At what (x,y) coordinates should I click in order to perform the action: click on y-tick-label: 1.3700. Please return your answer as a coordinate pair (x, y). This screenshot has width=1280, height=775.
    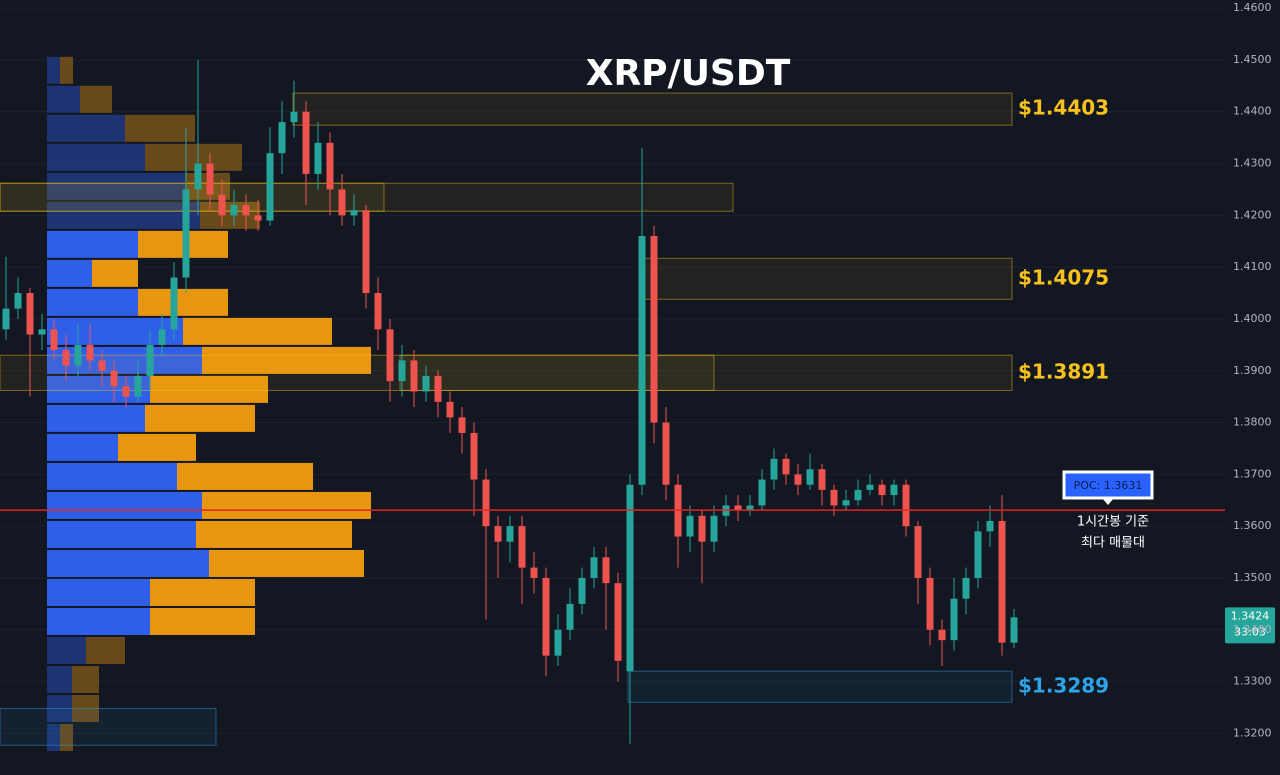
    Looking at the image, I should click on (1252, 473).